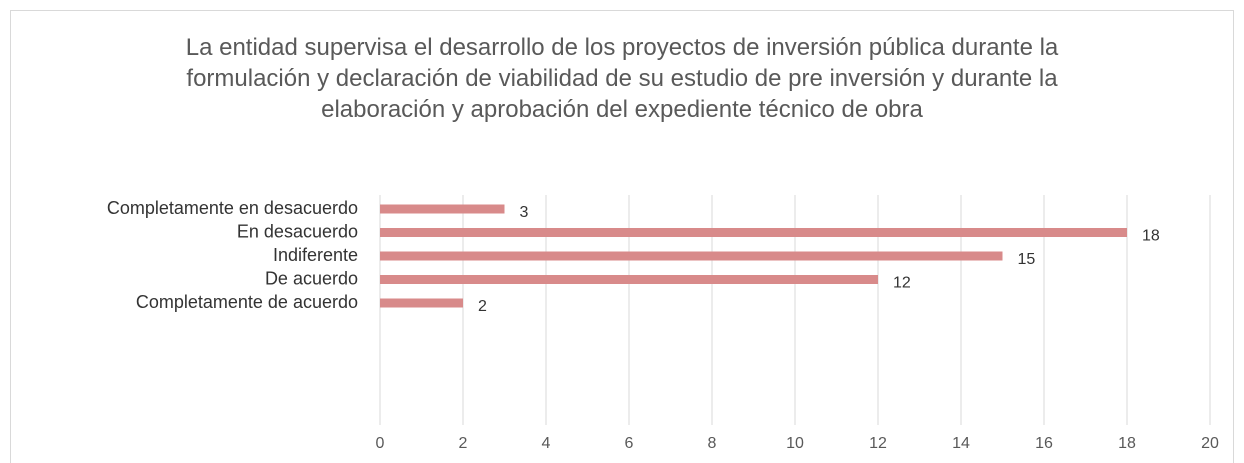 The height and width of the screenshot is (463, 1244). What do you see at coordinates (1027, 259) in the screenshot?
I see `value-label: 15` at bounding box center [1027, 259].